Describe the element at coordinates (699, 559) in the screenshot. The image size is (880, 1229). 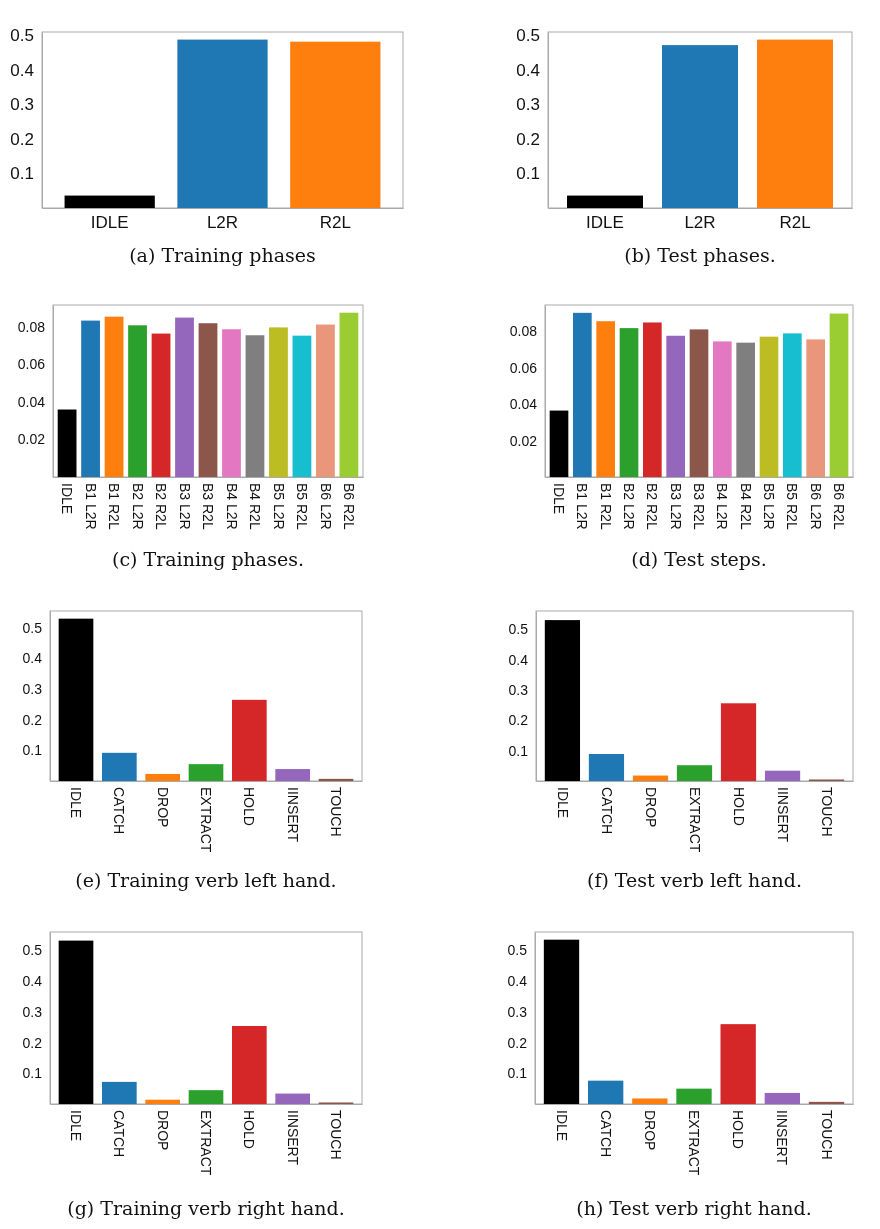
I see `text: (d) Test steps.` at that location.